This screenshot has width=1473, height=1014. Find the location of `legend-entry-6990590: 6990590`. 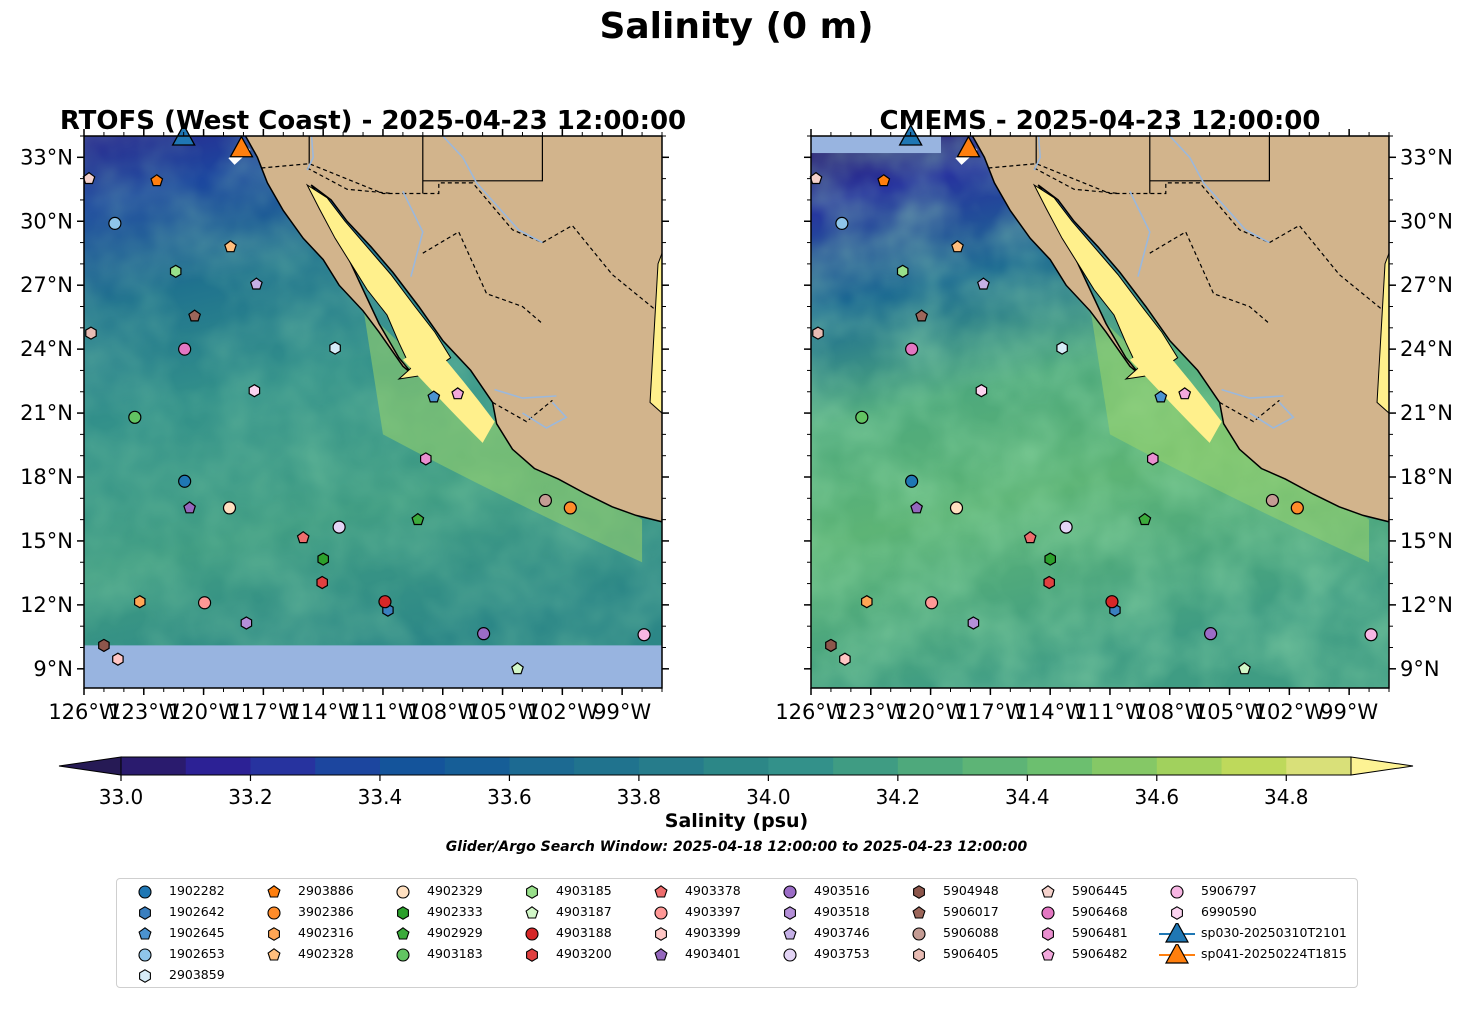

legend-entry-6990590: 6990590 is located at coordinates (1257, 912).